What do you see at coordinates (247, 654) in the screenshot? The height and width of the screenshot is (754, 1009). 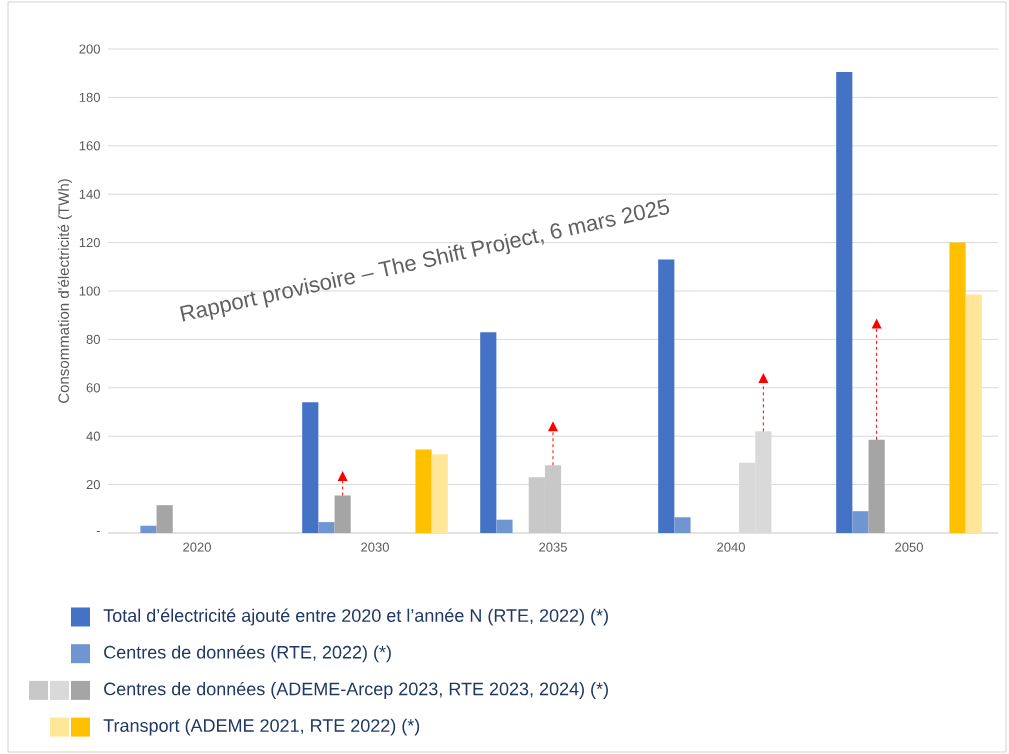 I see `legend-label: Centres de données (RTE, 2022) (*)` at bounding box center [247, 654].